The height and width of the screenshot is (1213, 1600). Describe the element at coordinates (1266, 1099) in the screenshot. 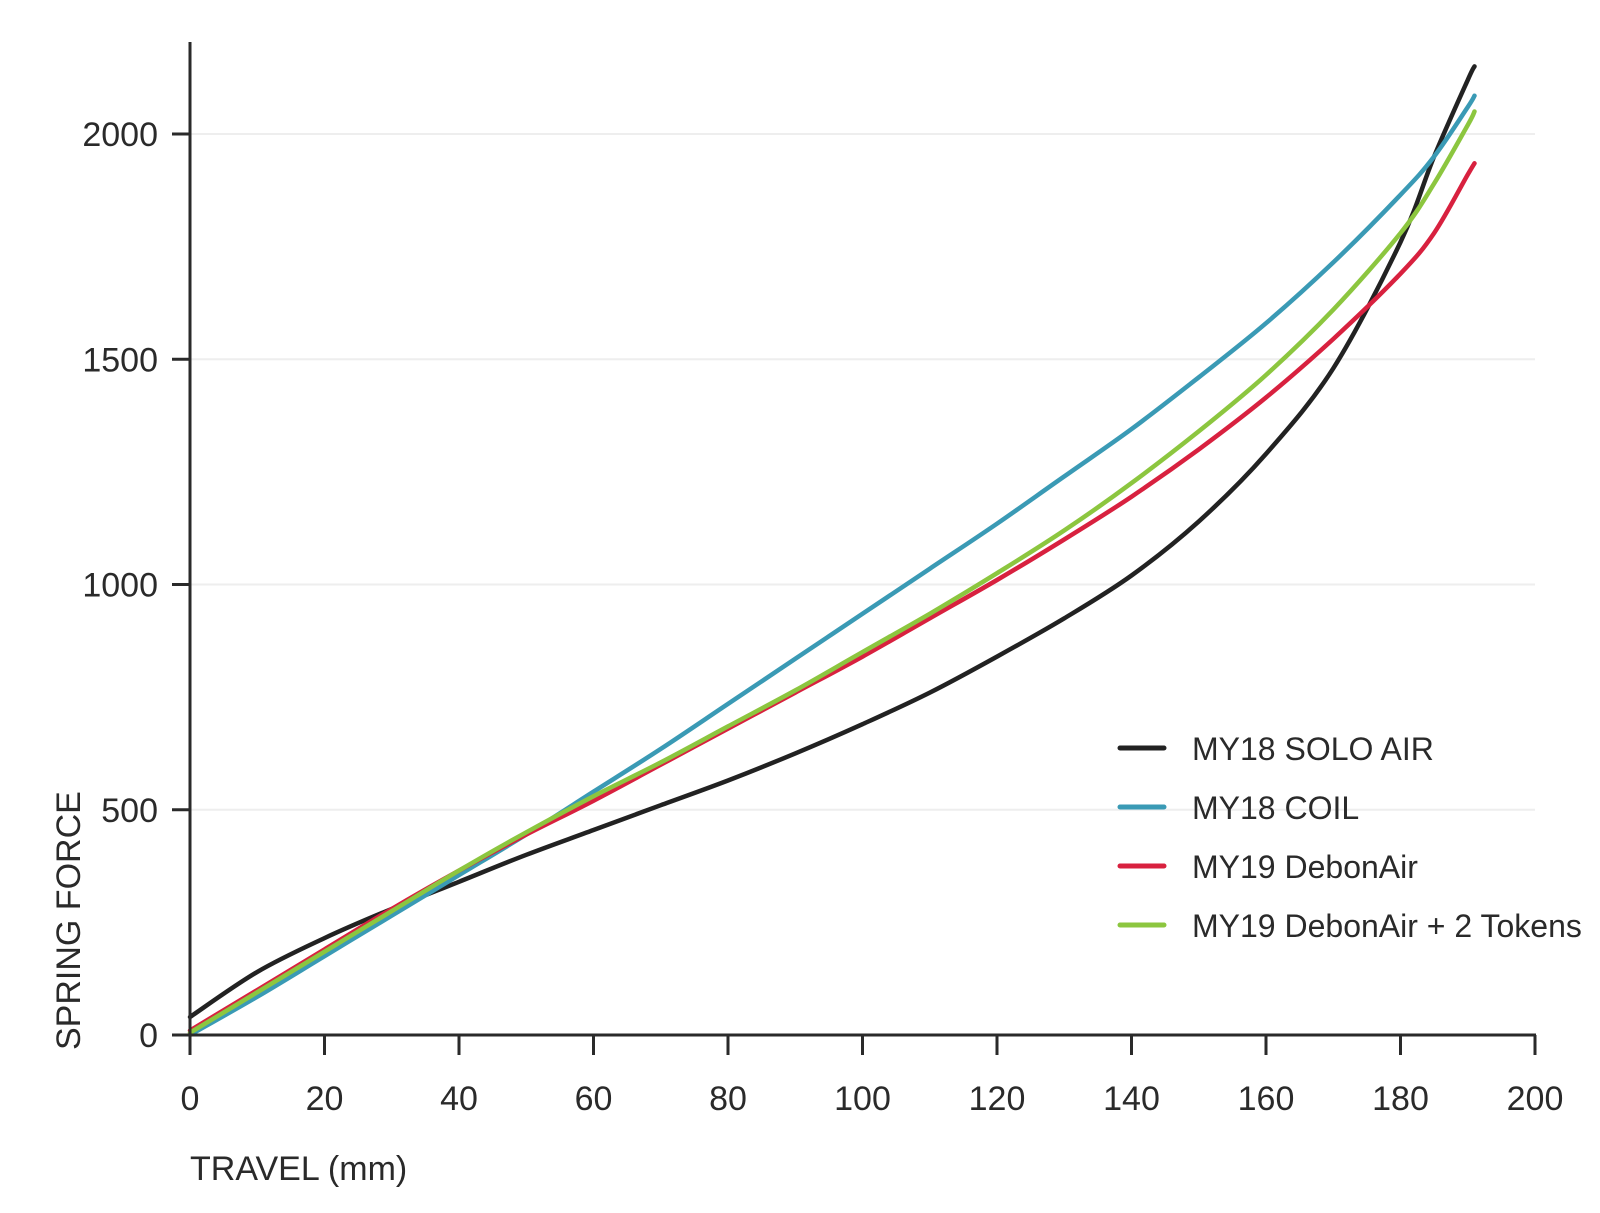

I see `x-tick-label-160: 160` at that location.